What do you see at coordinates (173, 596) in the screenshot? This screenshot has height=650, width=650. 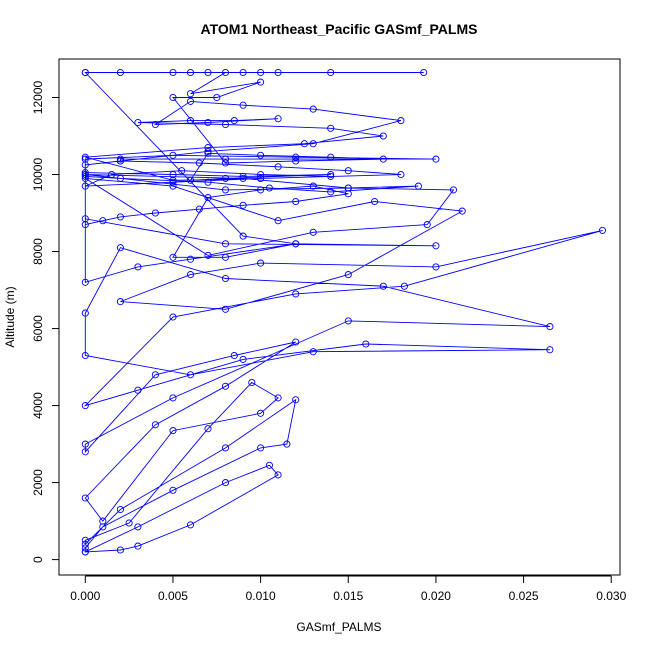 I see `x-tick-label: 0.005` at bounding box center [173, 596].